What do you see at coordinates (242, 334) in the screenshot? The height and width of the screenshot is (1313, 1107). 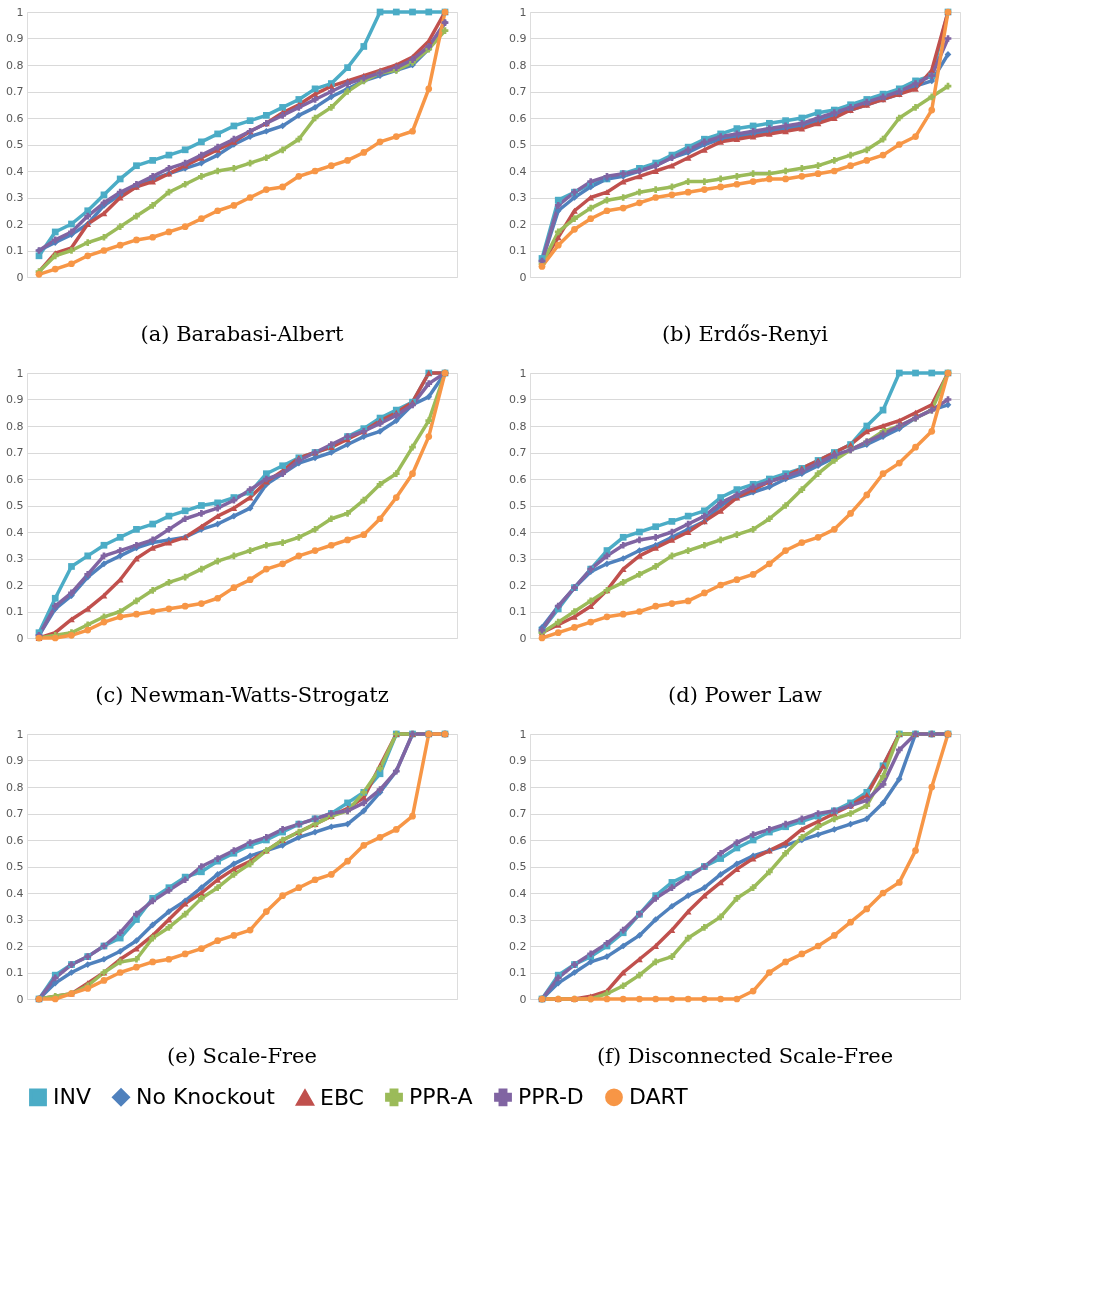 I see `text: (a) Barabasi-Albert` at bounding box center [242, 334].